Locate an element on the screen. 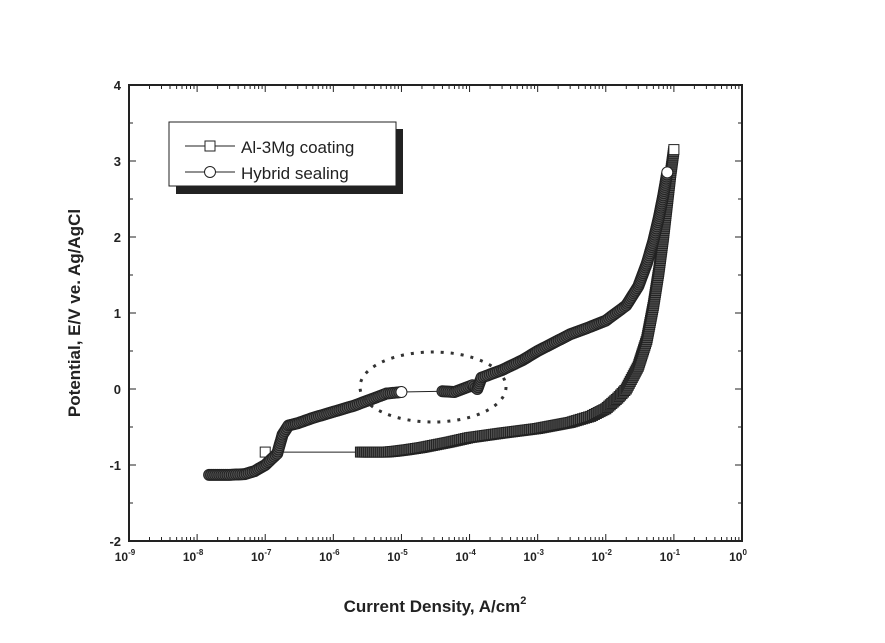  y-axis-label: Potential, E/V ve. Ag/AgCl is located at coordinates (74, 313).